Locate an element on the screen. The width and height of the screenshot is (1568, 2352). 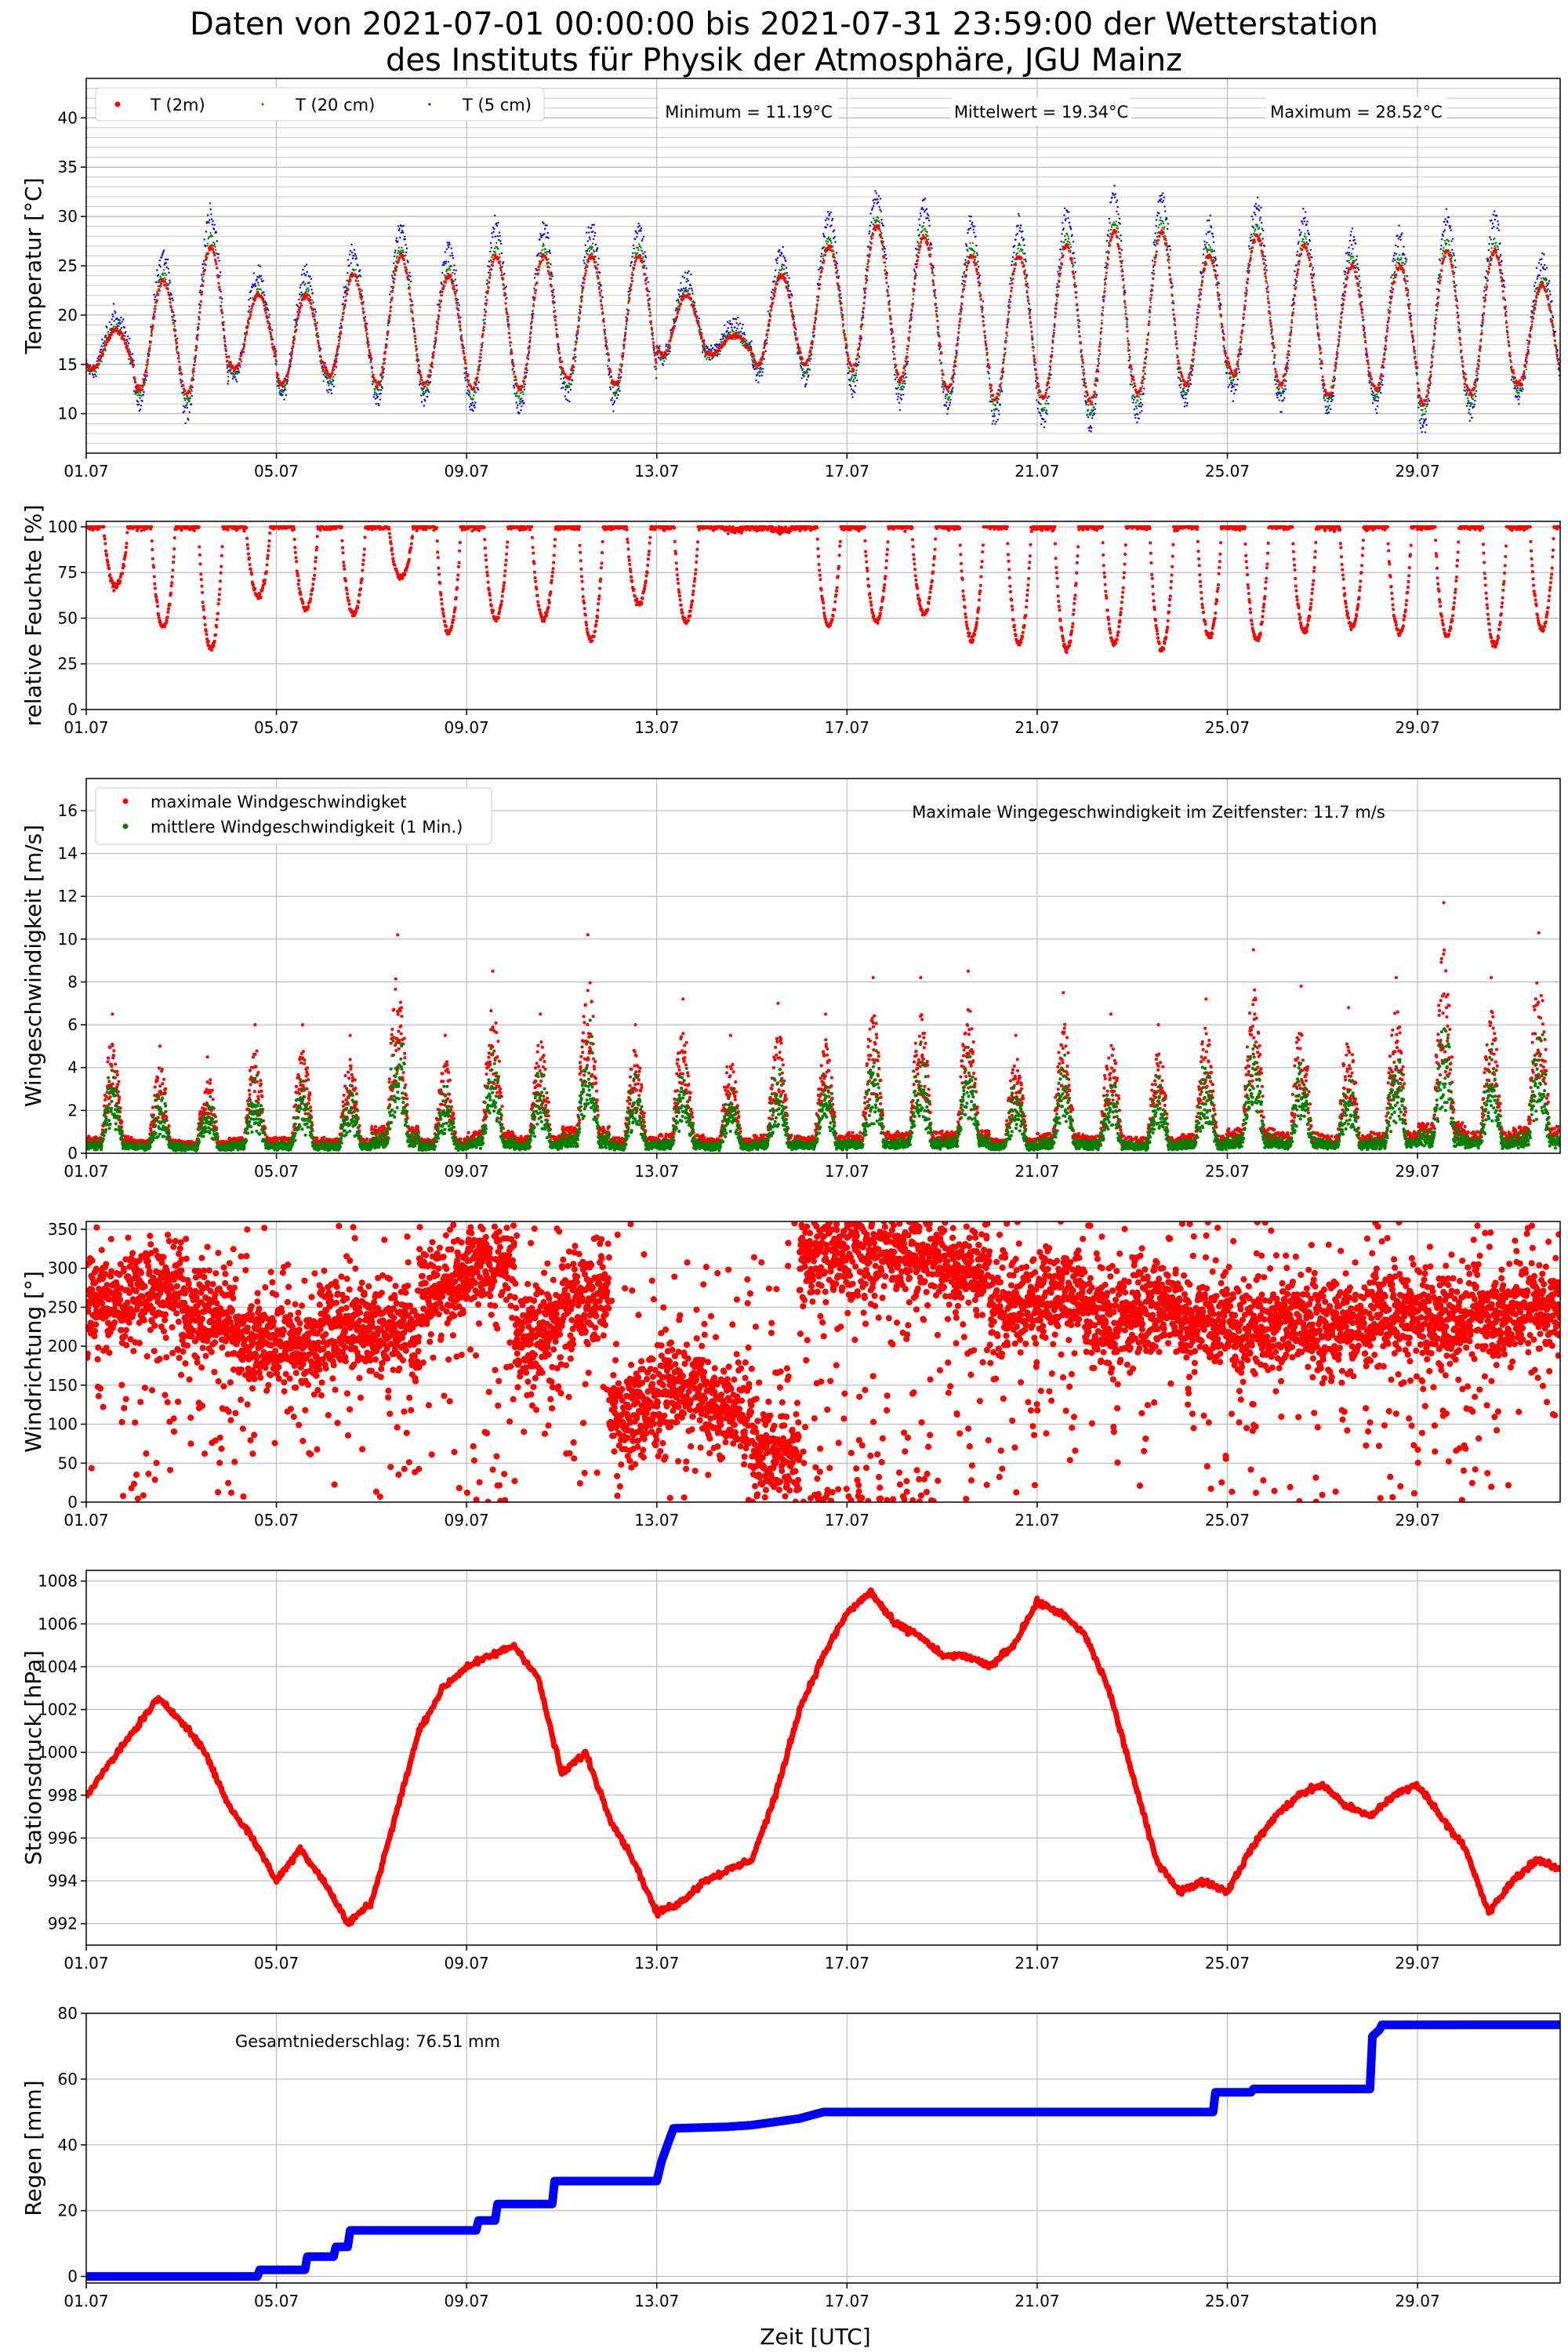
legend-entry: T (20 cm) is located at coordinates (335, 105).